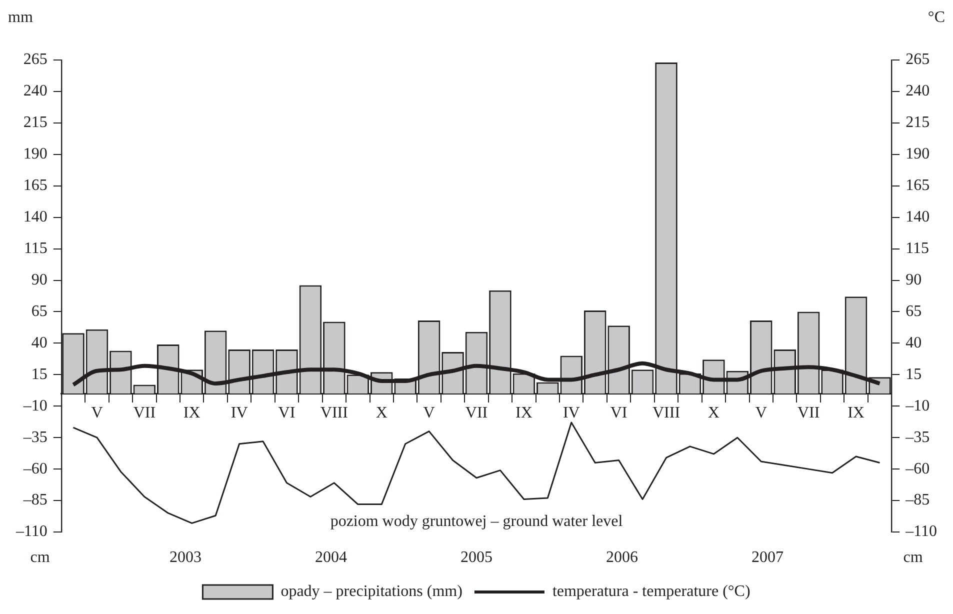 The image size is (953, 614). I want to click on text: 2005, so click(476, 557).